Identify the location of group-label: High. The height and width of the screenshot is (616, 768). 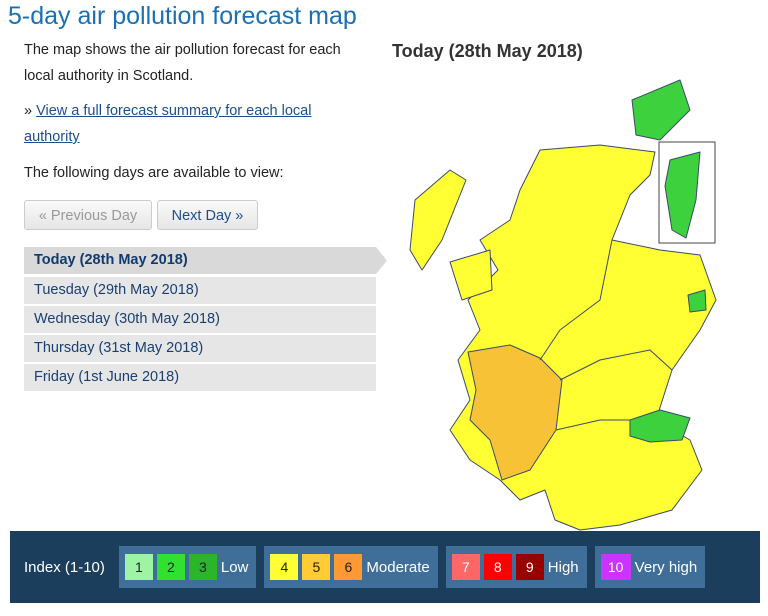
(563, 567).